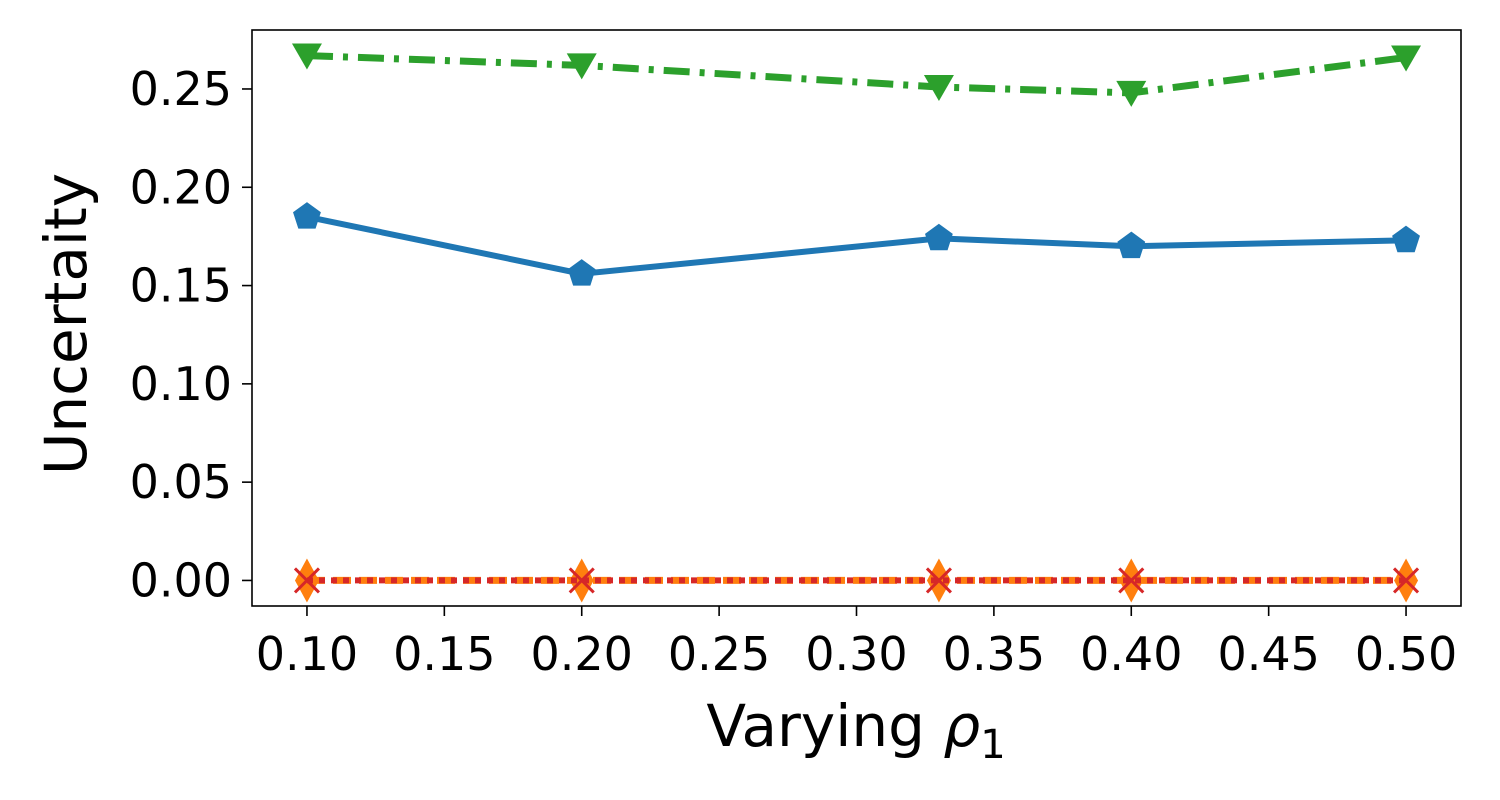 The width and height of the screenshot is (1500, 800). Describe the element at coordinates (824, 726) in the screenshot. I see `x-axis-label-text: Varying` at that location.